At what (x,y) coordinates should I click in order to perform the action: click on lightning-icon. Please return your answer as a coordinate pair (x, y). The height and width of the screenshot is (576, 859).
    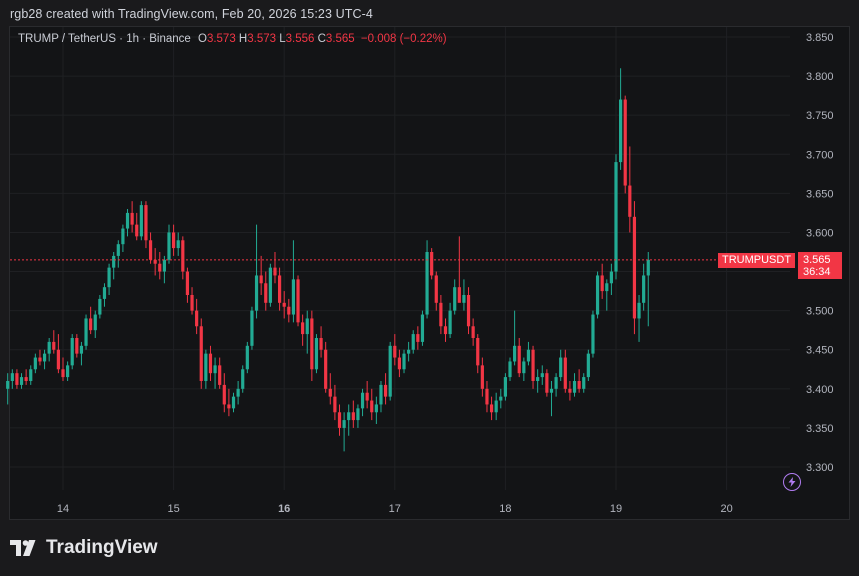
    Looking at the image, I should click on (792, 482).